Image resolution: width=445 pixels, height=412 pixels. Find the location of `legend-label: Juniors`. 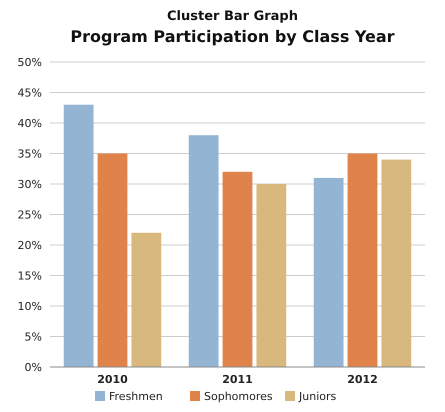

legend-label: Juniors is located at coordinates (317, 396).